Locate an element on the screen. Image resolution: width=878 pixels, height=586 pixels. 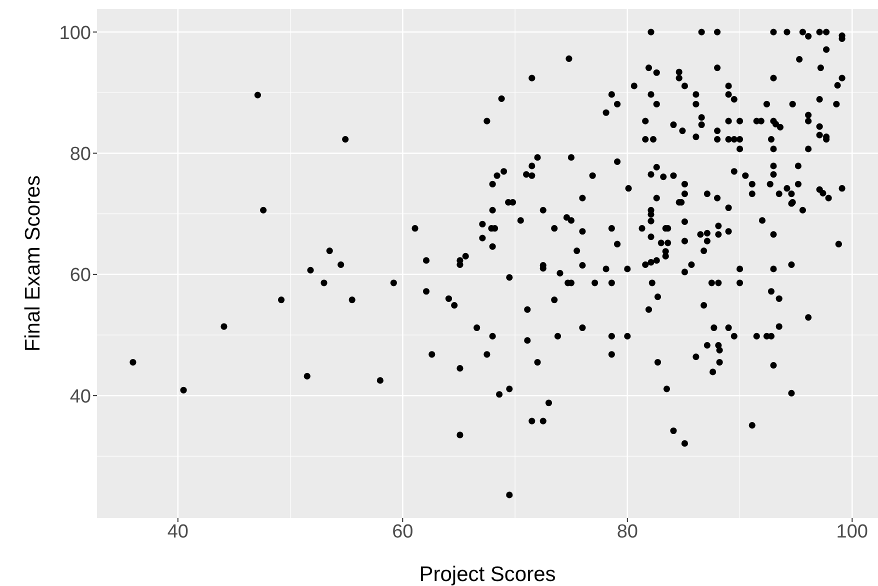
y-axis-title: Final Exam Scores is located at coordinates (32, 263).